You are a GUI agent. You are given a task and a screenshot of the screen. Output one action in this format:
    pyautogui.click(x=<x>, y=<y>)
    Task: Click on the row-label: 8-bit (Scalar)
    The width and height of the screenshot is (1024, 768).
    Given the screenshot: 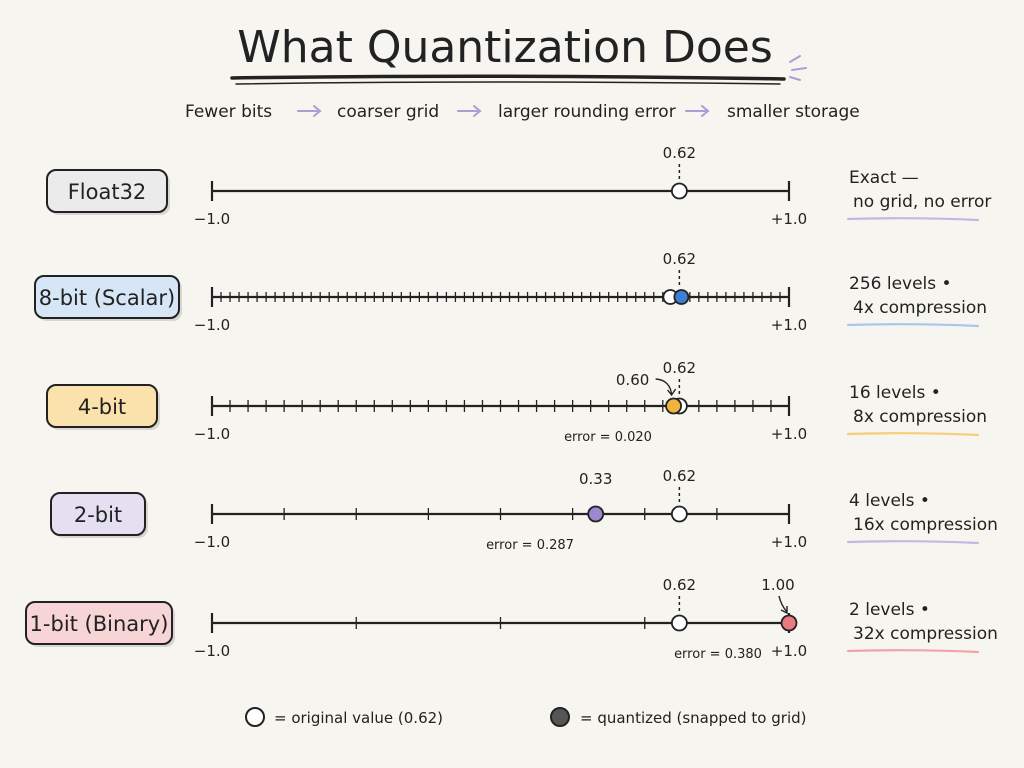 What is the action you would take?
    pyautogui.click(x=107, y=298)
    